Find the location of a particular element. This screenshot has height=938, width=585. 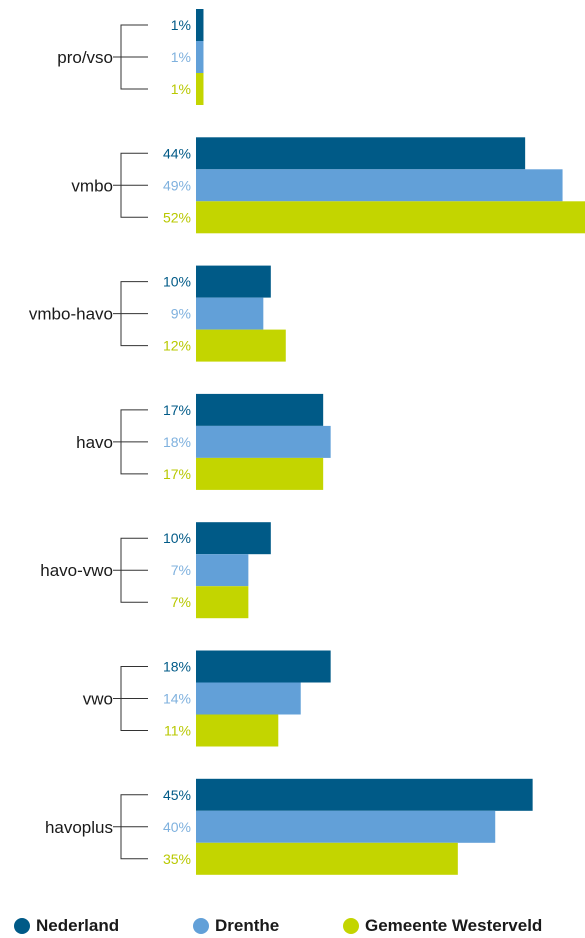

value-label-gemeente-westerveld-vmbo-havo: 12% is located at coordinates (177, 346).